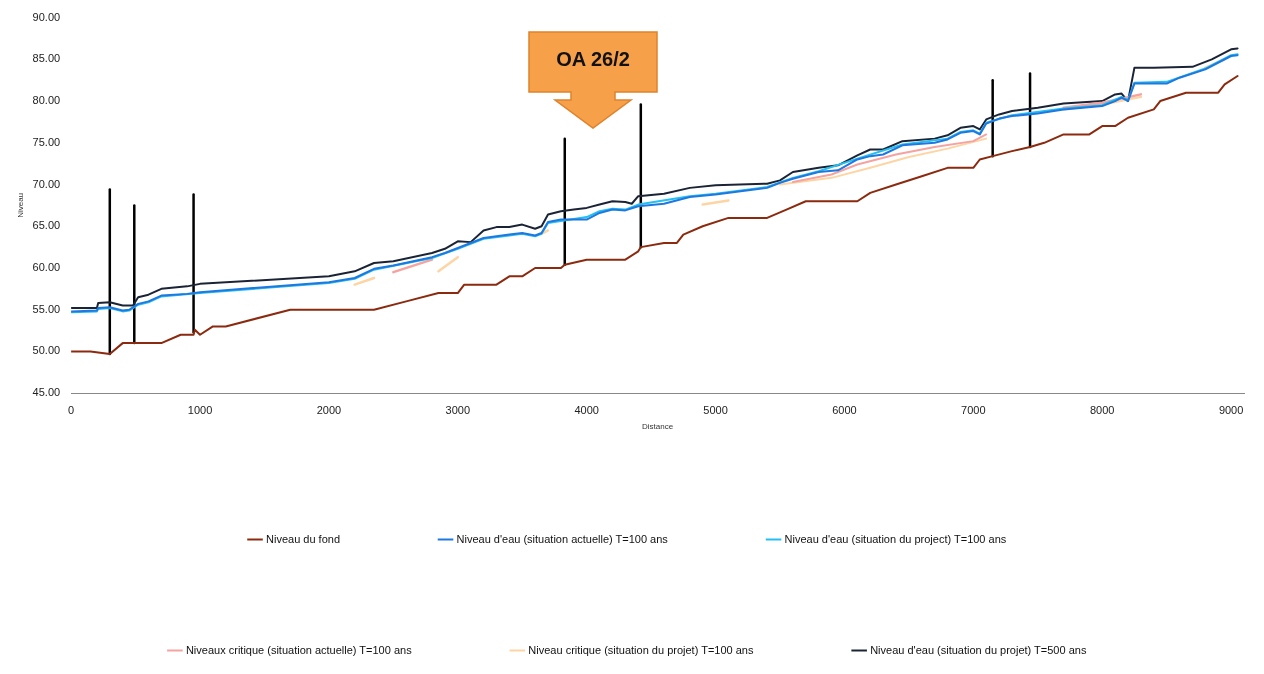 The width and height of the screenshot is (1264, 674). Describe the element at coordinates (458, 409) in the screenshot. I see `x-tick-label: 3000` at that location.